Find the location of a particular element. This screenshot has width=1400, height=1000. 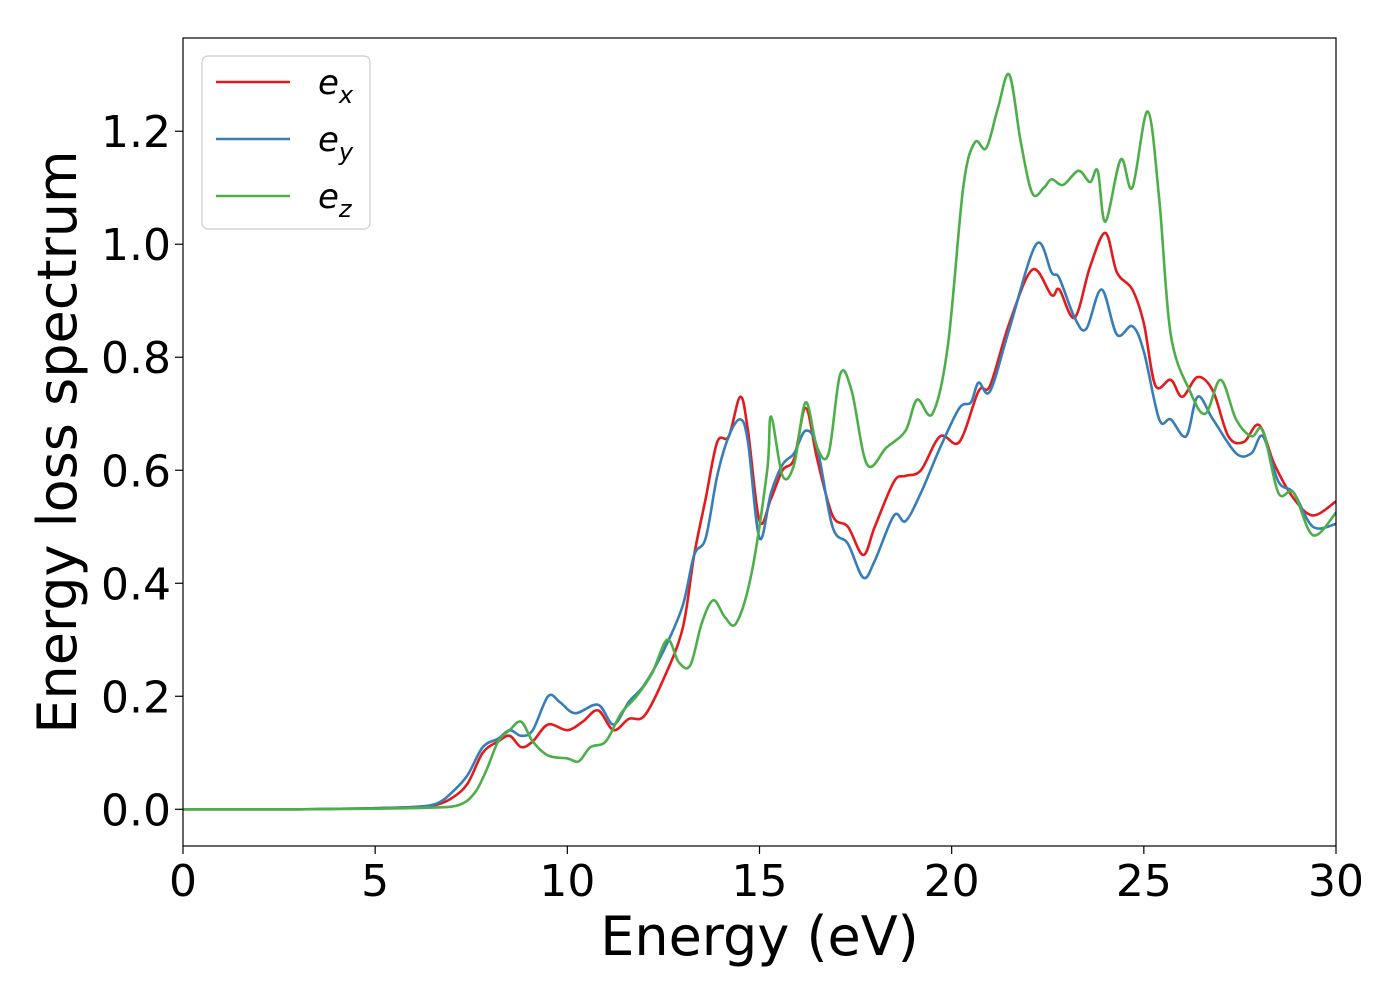

y-axis: 0.0 0.2 0.4 0.6 0.8 1.0 1.2 is located at coordinates (142, 471).